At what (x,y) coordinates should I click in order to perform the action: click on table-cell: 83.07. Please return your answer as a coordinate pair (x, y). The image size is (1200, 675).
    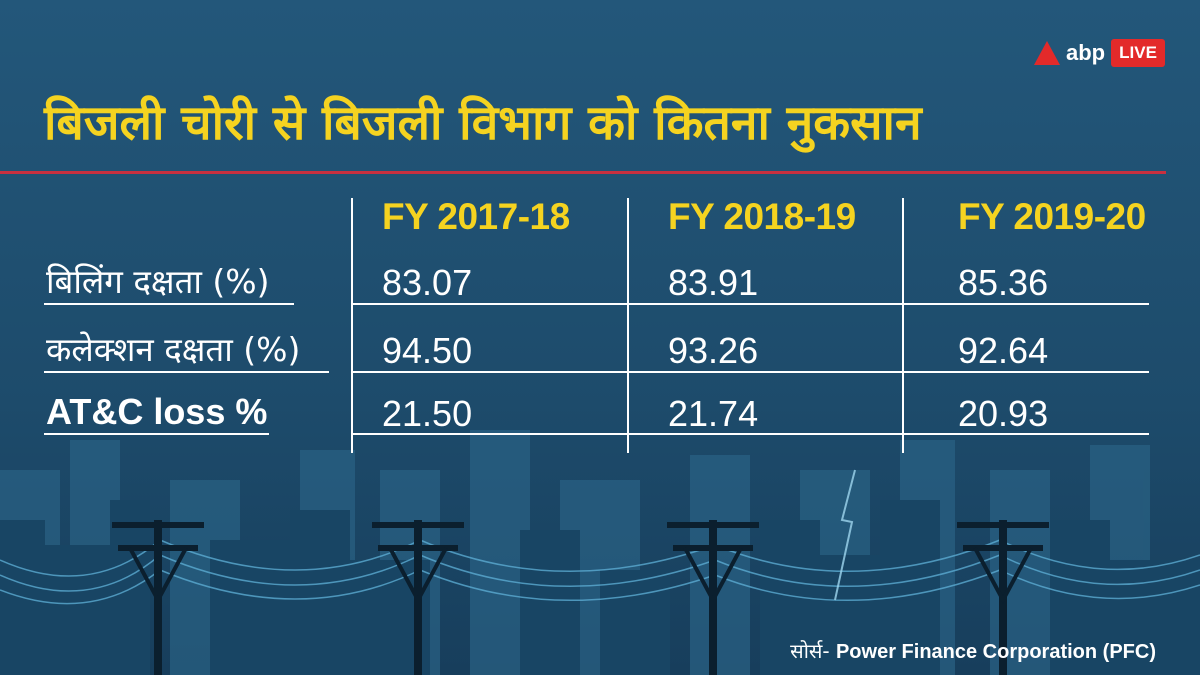
    Looking at the image, I should click on (427, 282).